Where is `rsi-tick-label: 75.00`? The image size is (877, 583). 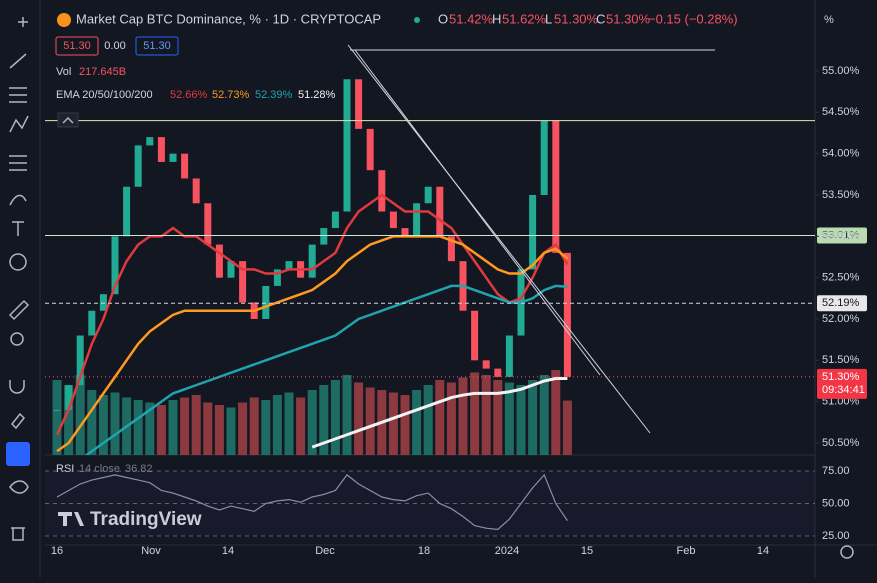 rsi-tick-label: 75.00 is located at coordinates (836, 471).